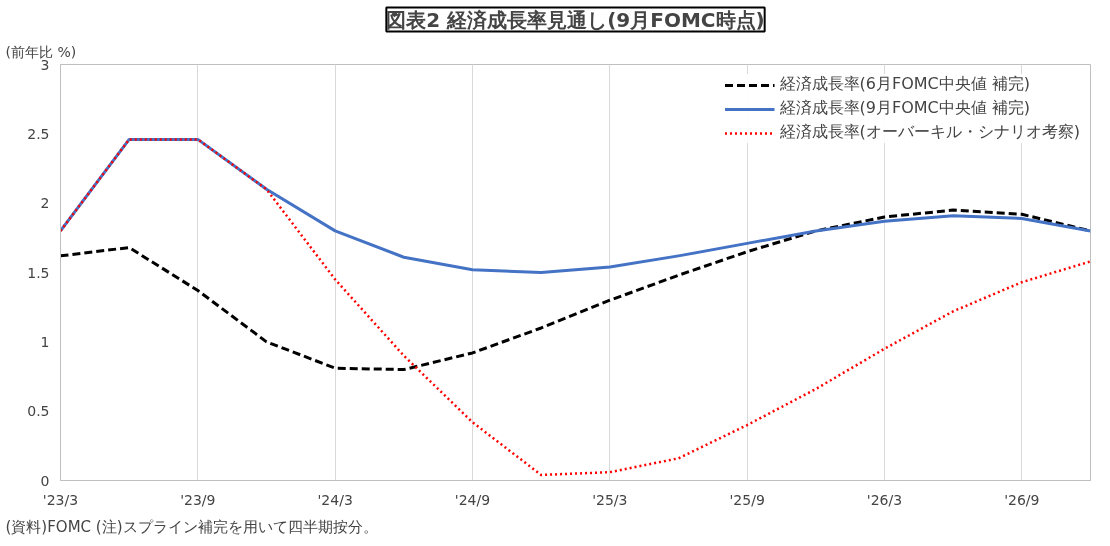 Image resolution: width=1110 pixels, height=546 pixels. What do you see at coordinates (38, 133) in the screenshot?
I see `y-tick-label: 2.5` at bounding box center [38, 133].